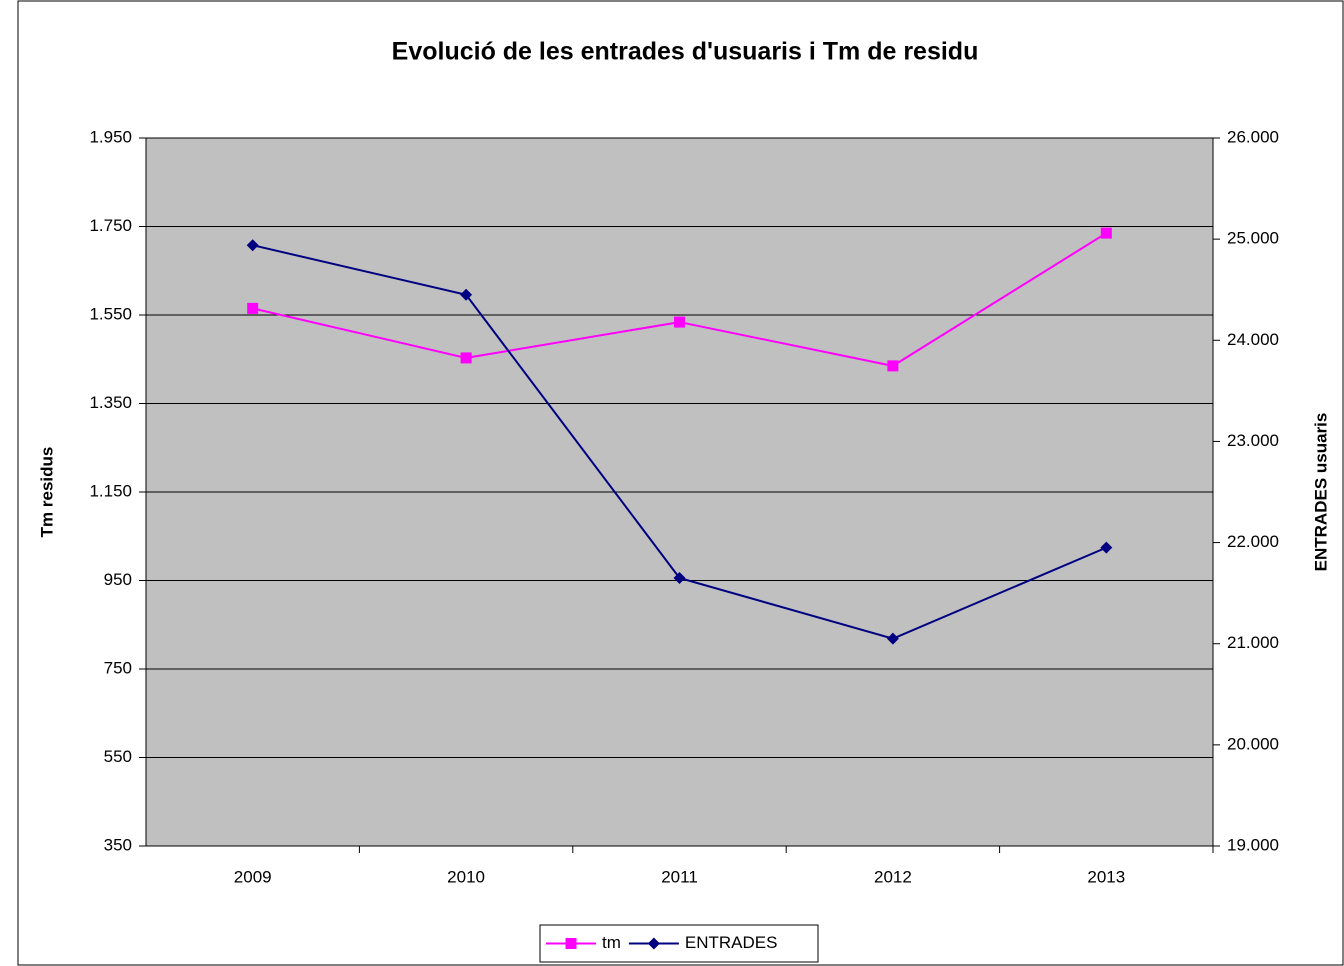  What do you see at coordinates (466, 876) in the screenshot?
I see `x-tick-label: 2010` at bounding box center [466, 876].